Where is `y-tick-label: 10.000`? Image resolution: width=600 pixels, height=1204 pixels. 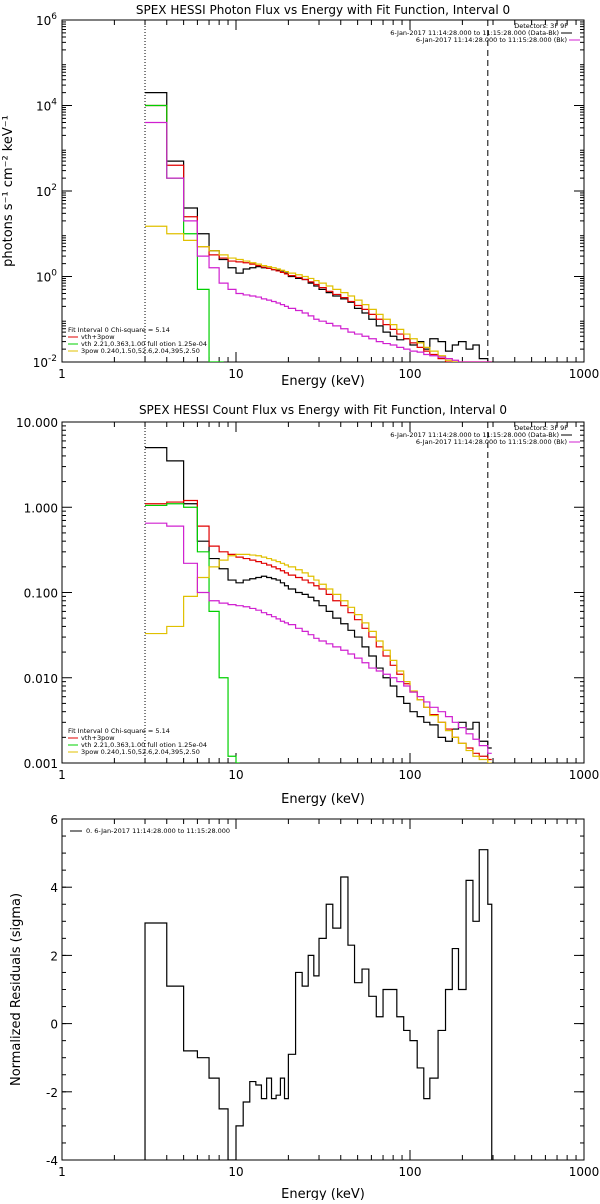
y-tick-label: 10.000 is located at coordinates (37, 423).